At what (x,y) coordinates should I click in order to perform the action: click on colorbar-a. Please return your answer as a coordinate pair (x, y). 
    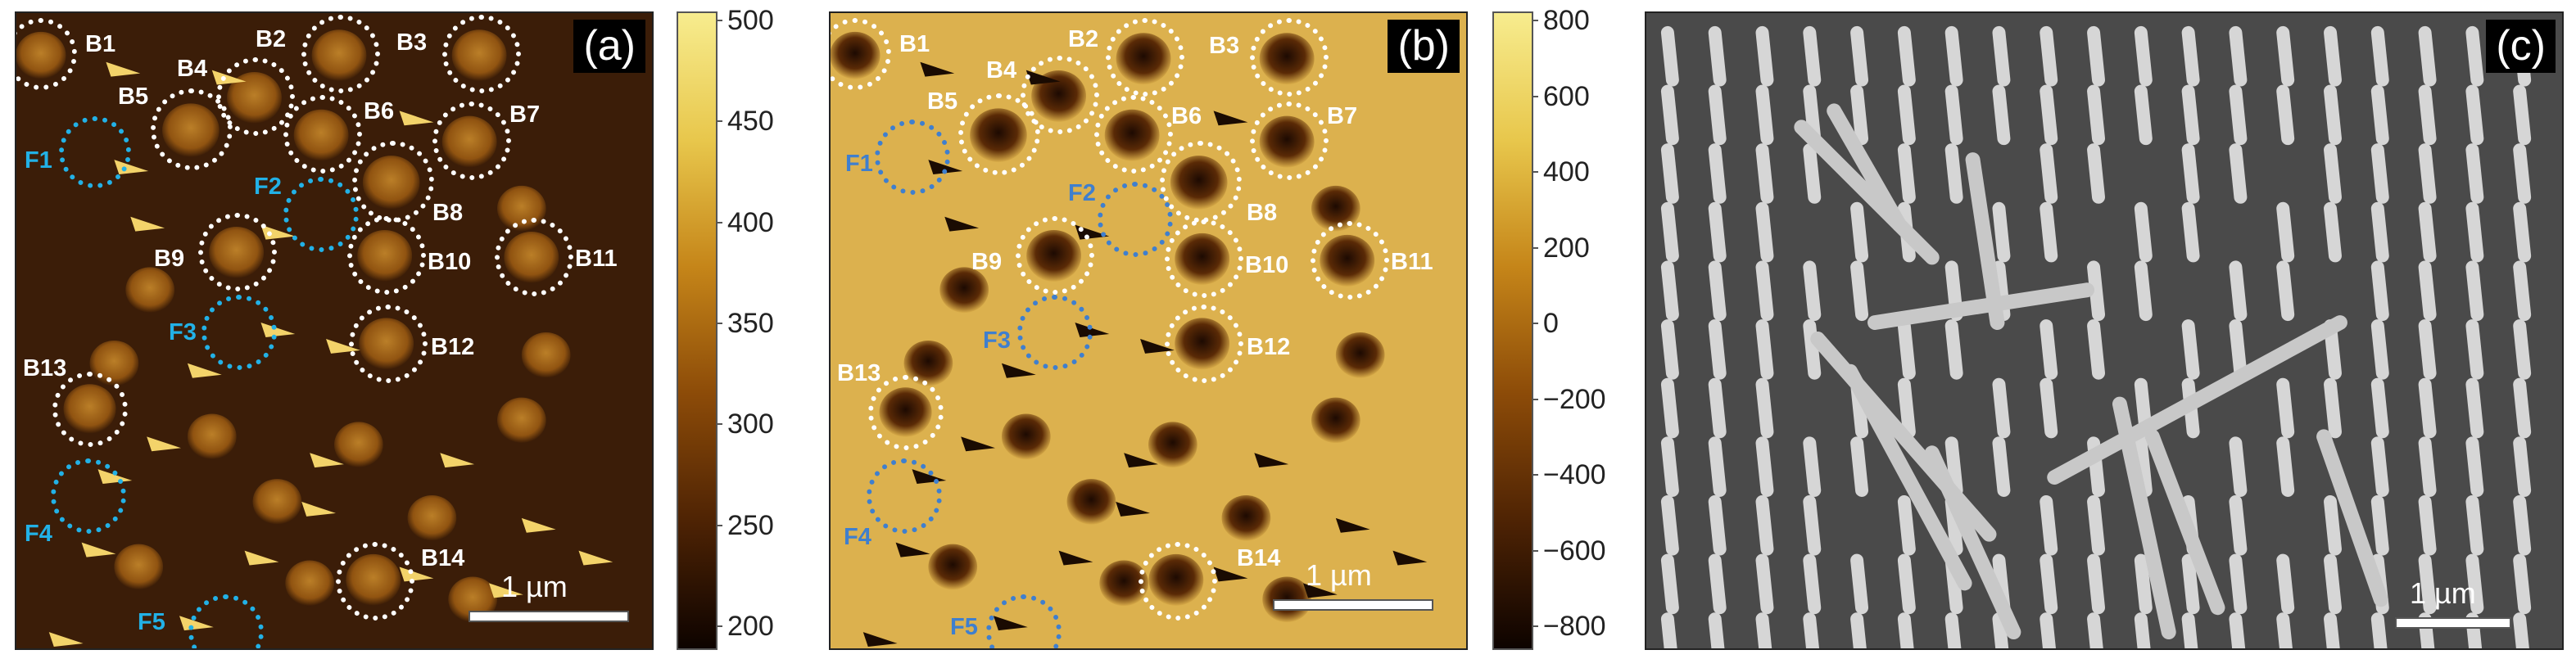
    Looking at the image, I should click on (697, 330).